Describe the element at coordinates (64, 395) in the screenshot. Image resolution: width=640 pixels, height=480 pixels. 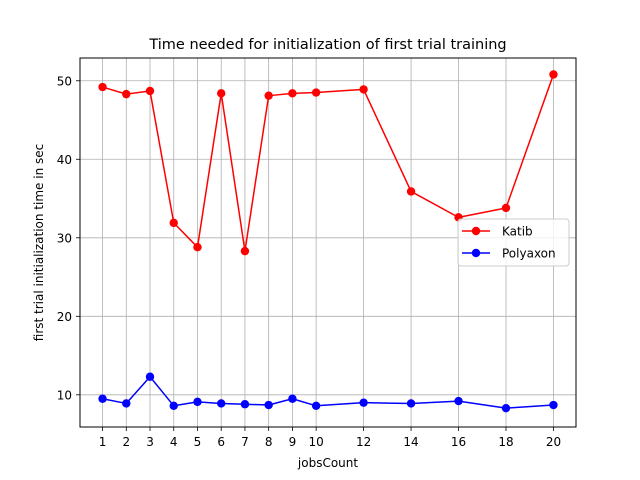
I see `y-tick-label: 10` at that location.